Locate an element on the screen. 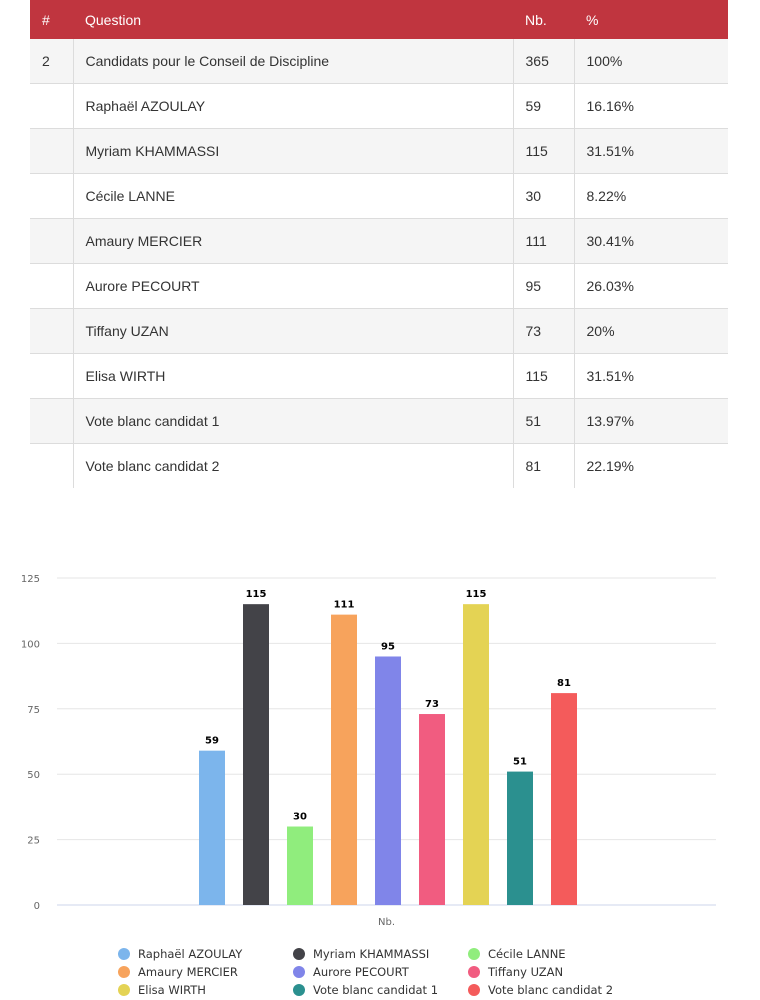  row-question: Raphaël AZOULAY is located at coordinates (292, 106).